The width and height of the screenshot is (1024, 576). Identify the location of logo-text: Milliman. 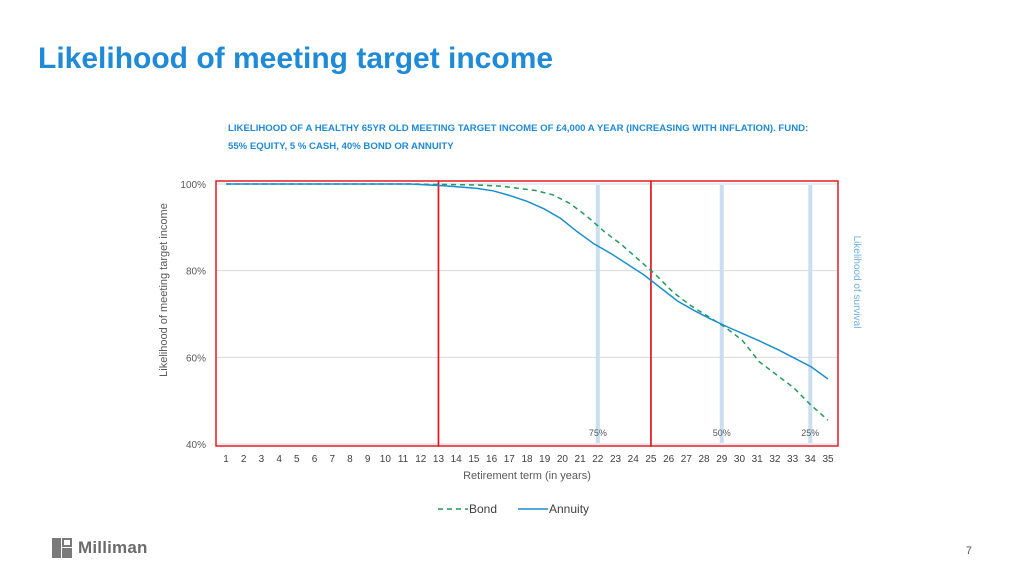
(113, 547).